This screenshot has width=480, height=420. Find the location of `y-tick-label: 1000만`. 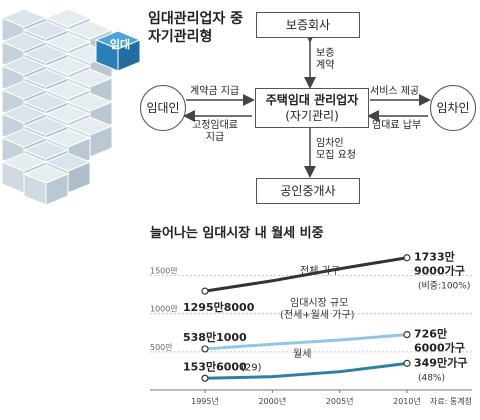

y-tick-label: 1000만 is located at coordinates (164, 309).